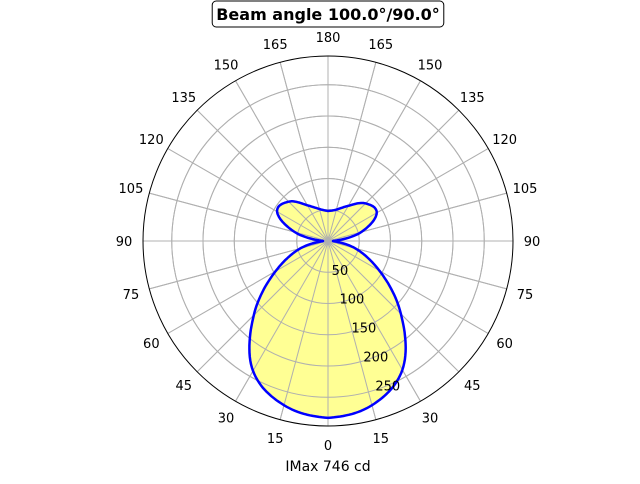  What do you see at coordinates (328, 446) in the screenshot?
I see `angle-tick-label: 0` at bounding box center [328, 446].